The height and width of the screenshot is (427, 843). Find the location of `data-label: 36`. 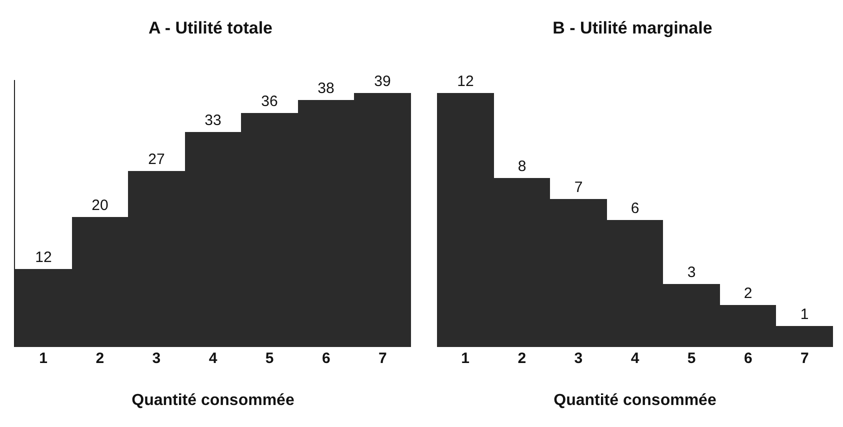

data-label: 36 is located at coordinates (269, 101).